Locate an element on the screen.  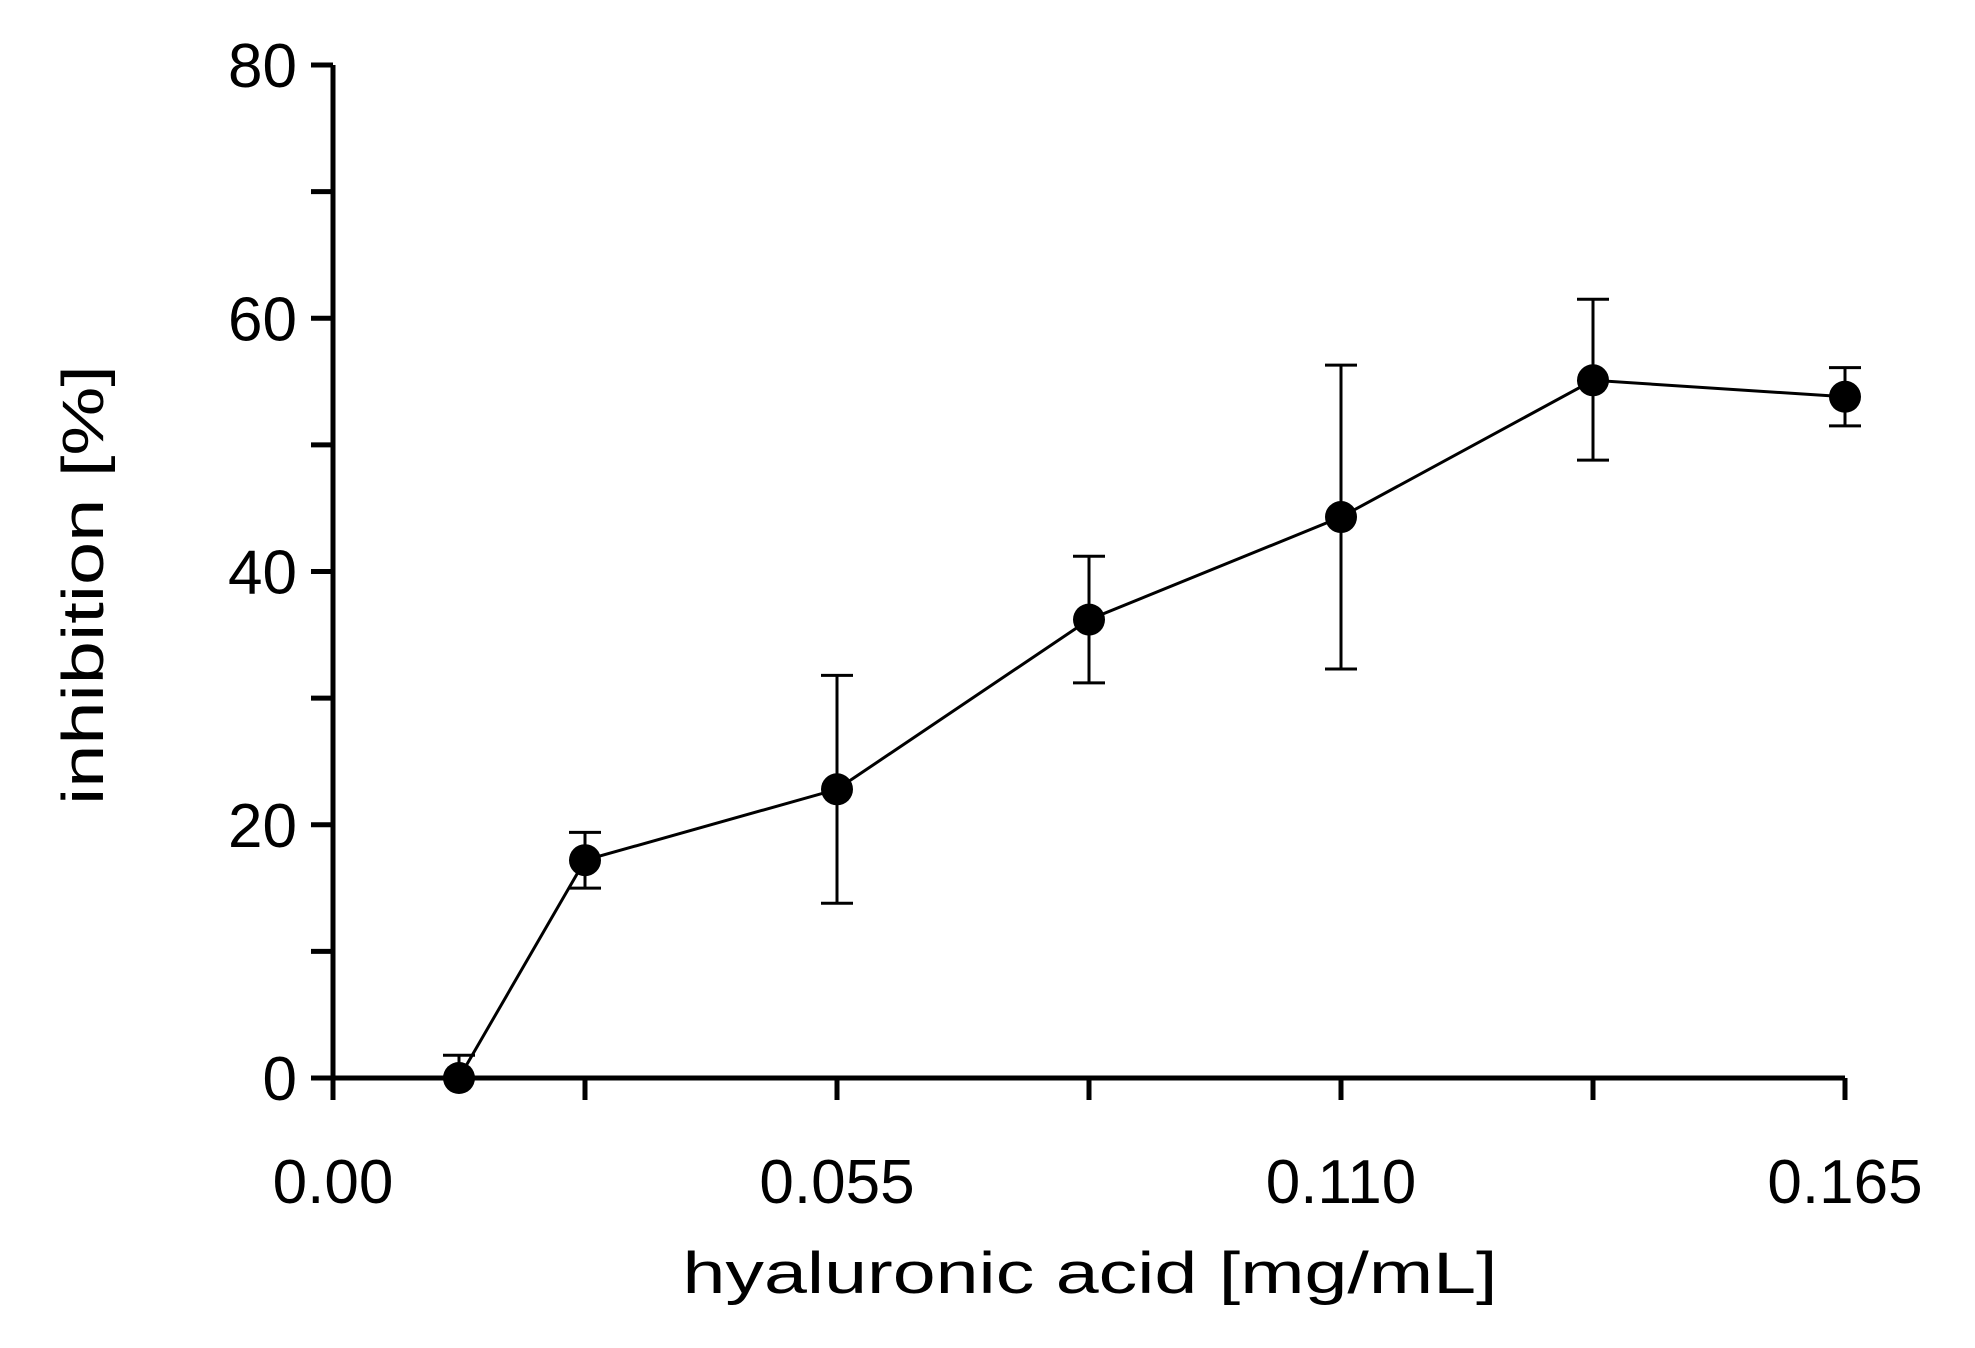
y-tick-label: 0 is located at coordinates (280, 1079).